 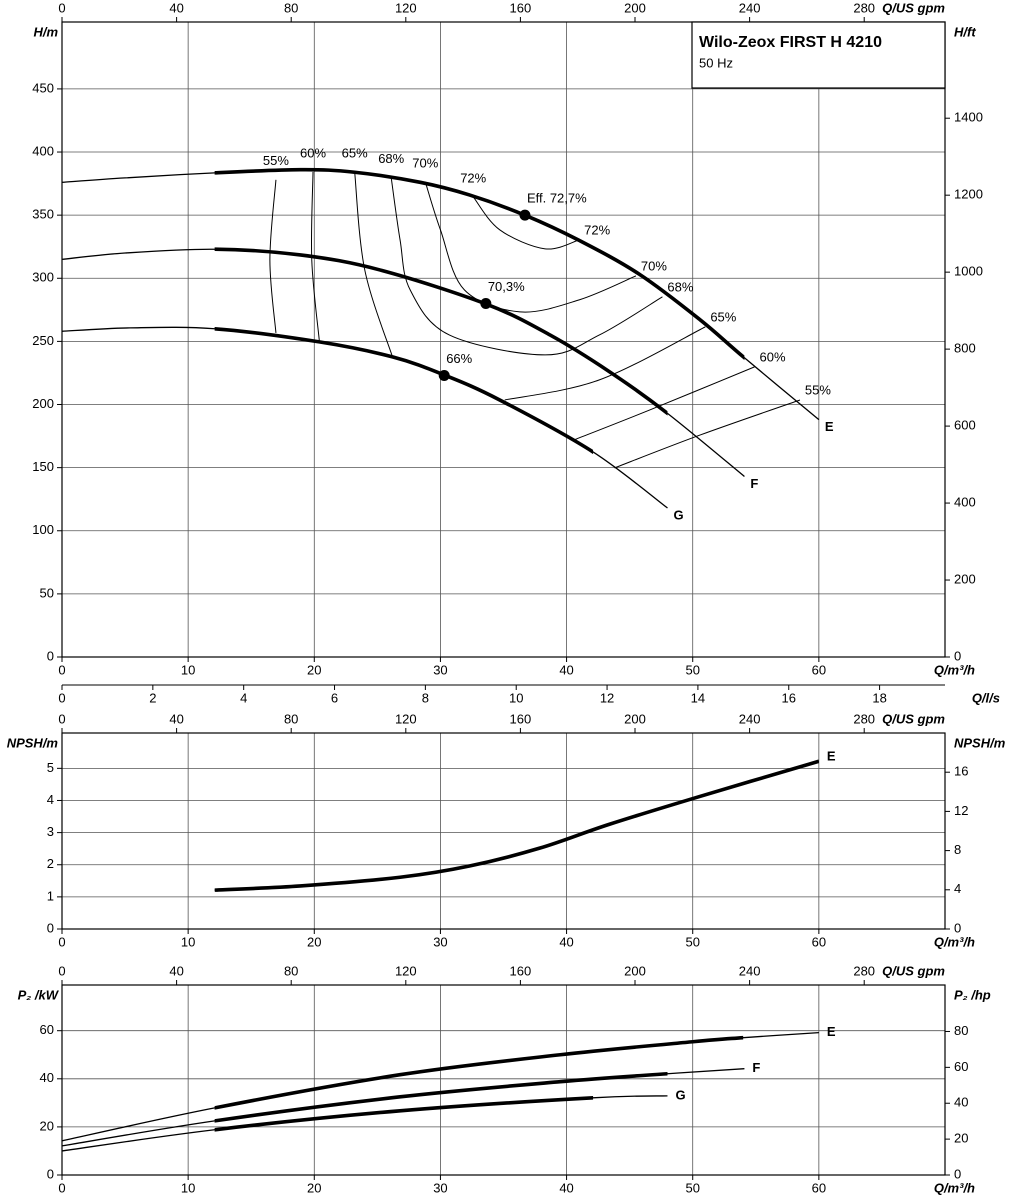 What do you see at coordinates (355, 152) in the screenshot?
I see `efficiency-label: 65%` at bounding box center [355, 152].